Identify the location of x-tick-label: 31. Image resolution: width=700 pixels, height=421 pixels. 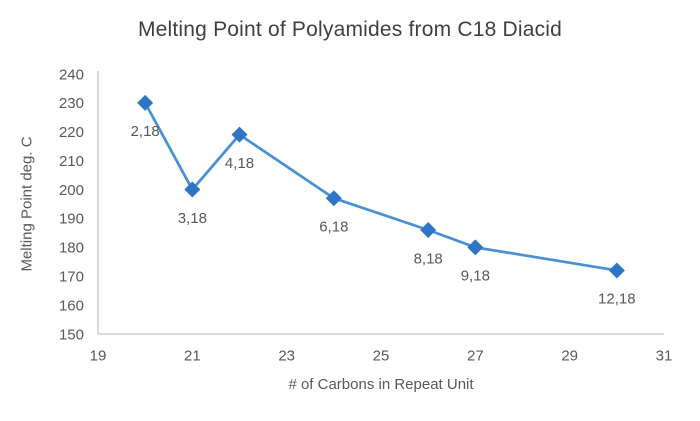
(664, 355).